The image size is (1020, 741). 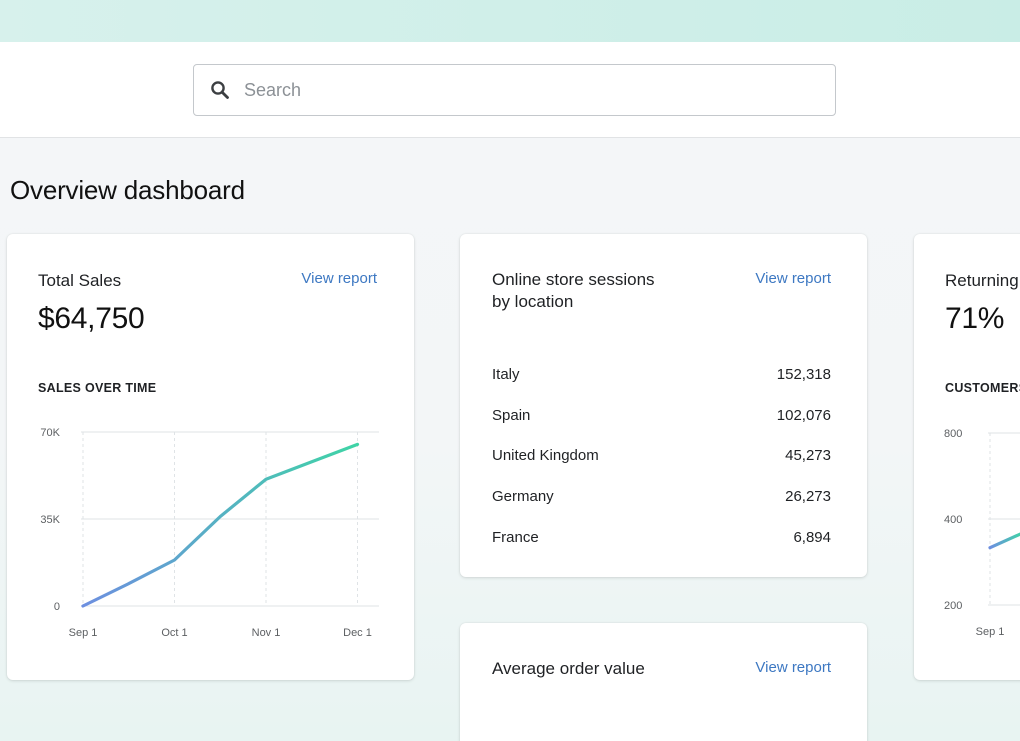 What do you see at coordinates (339, 278) in the screenshot?
I see `total-sales-view-report-link: View report` at bounding box center [339, 278].